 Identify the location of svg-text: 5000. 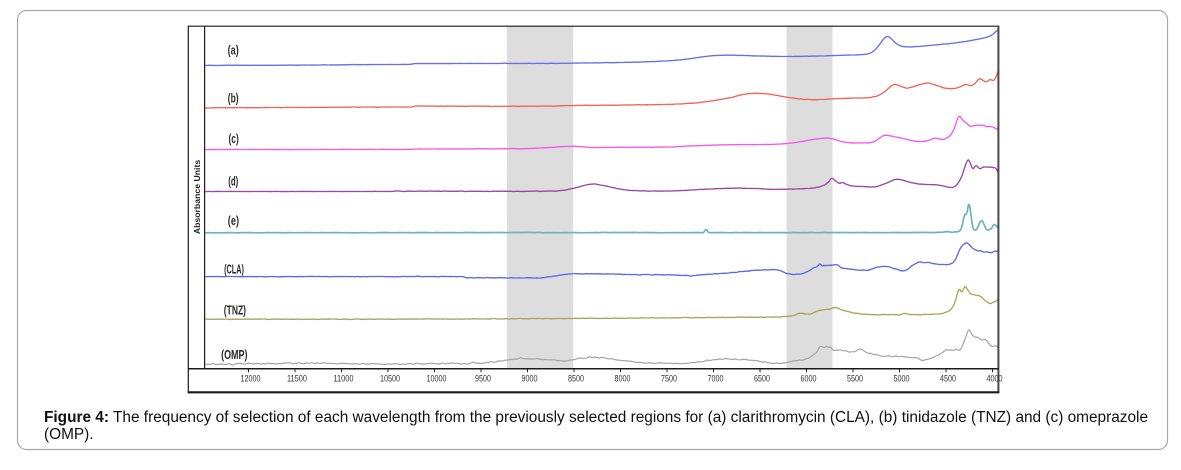
(902, 379).